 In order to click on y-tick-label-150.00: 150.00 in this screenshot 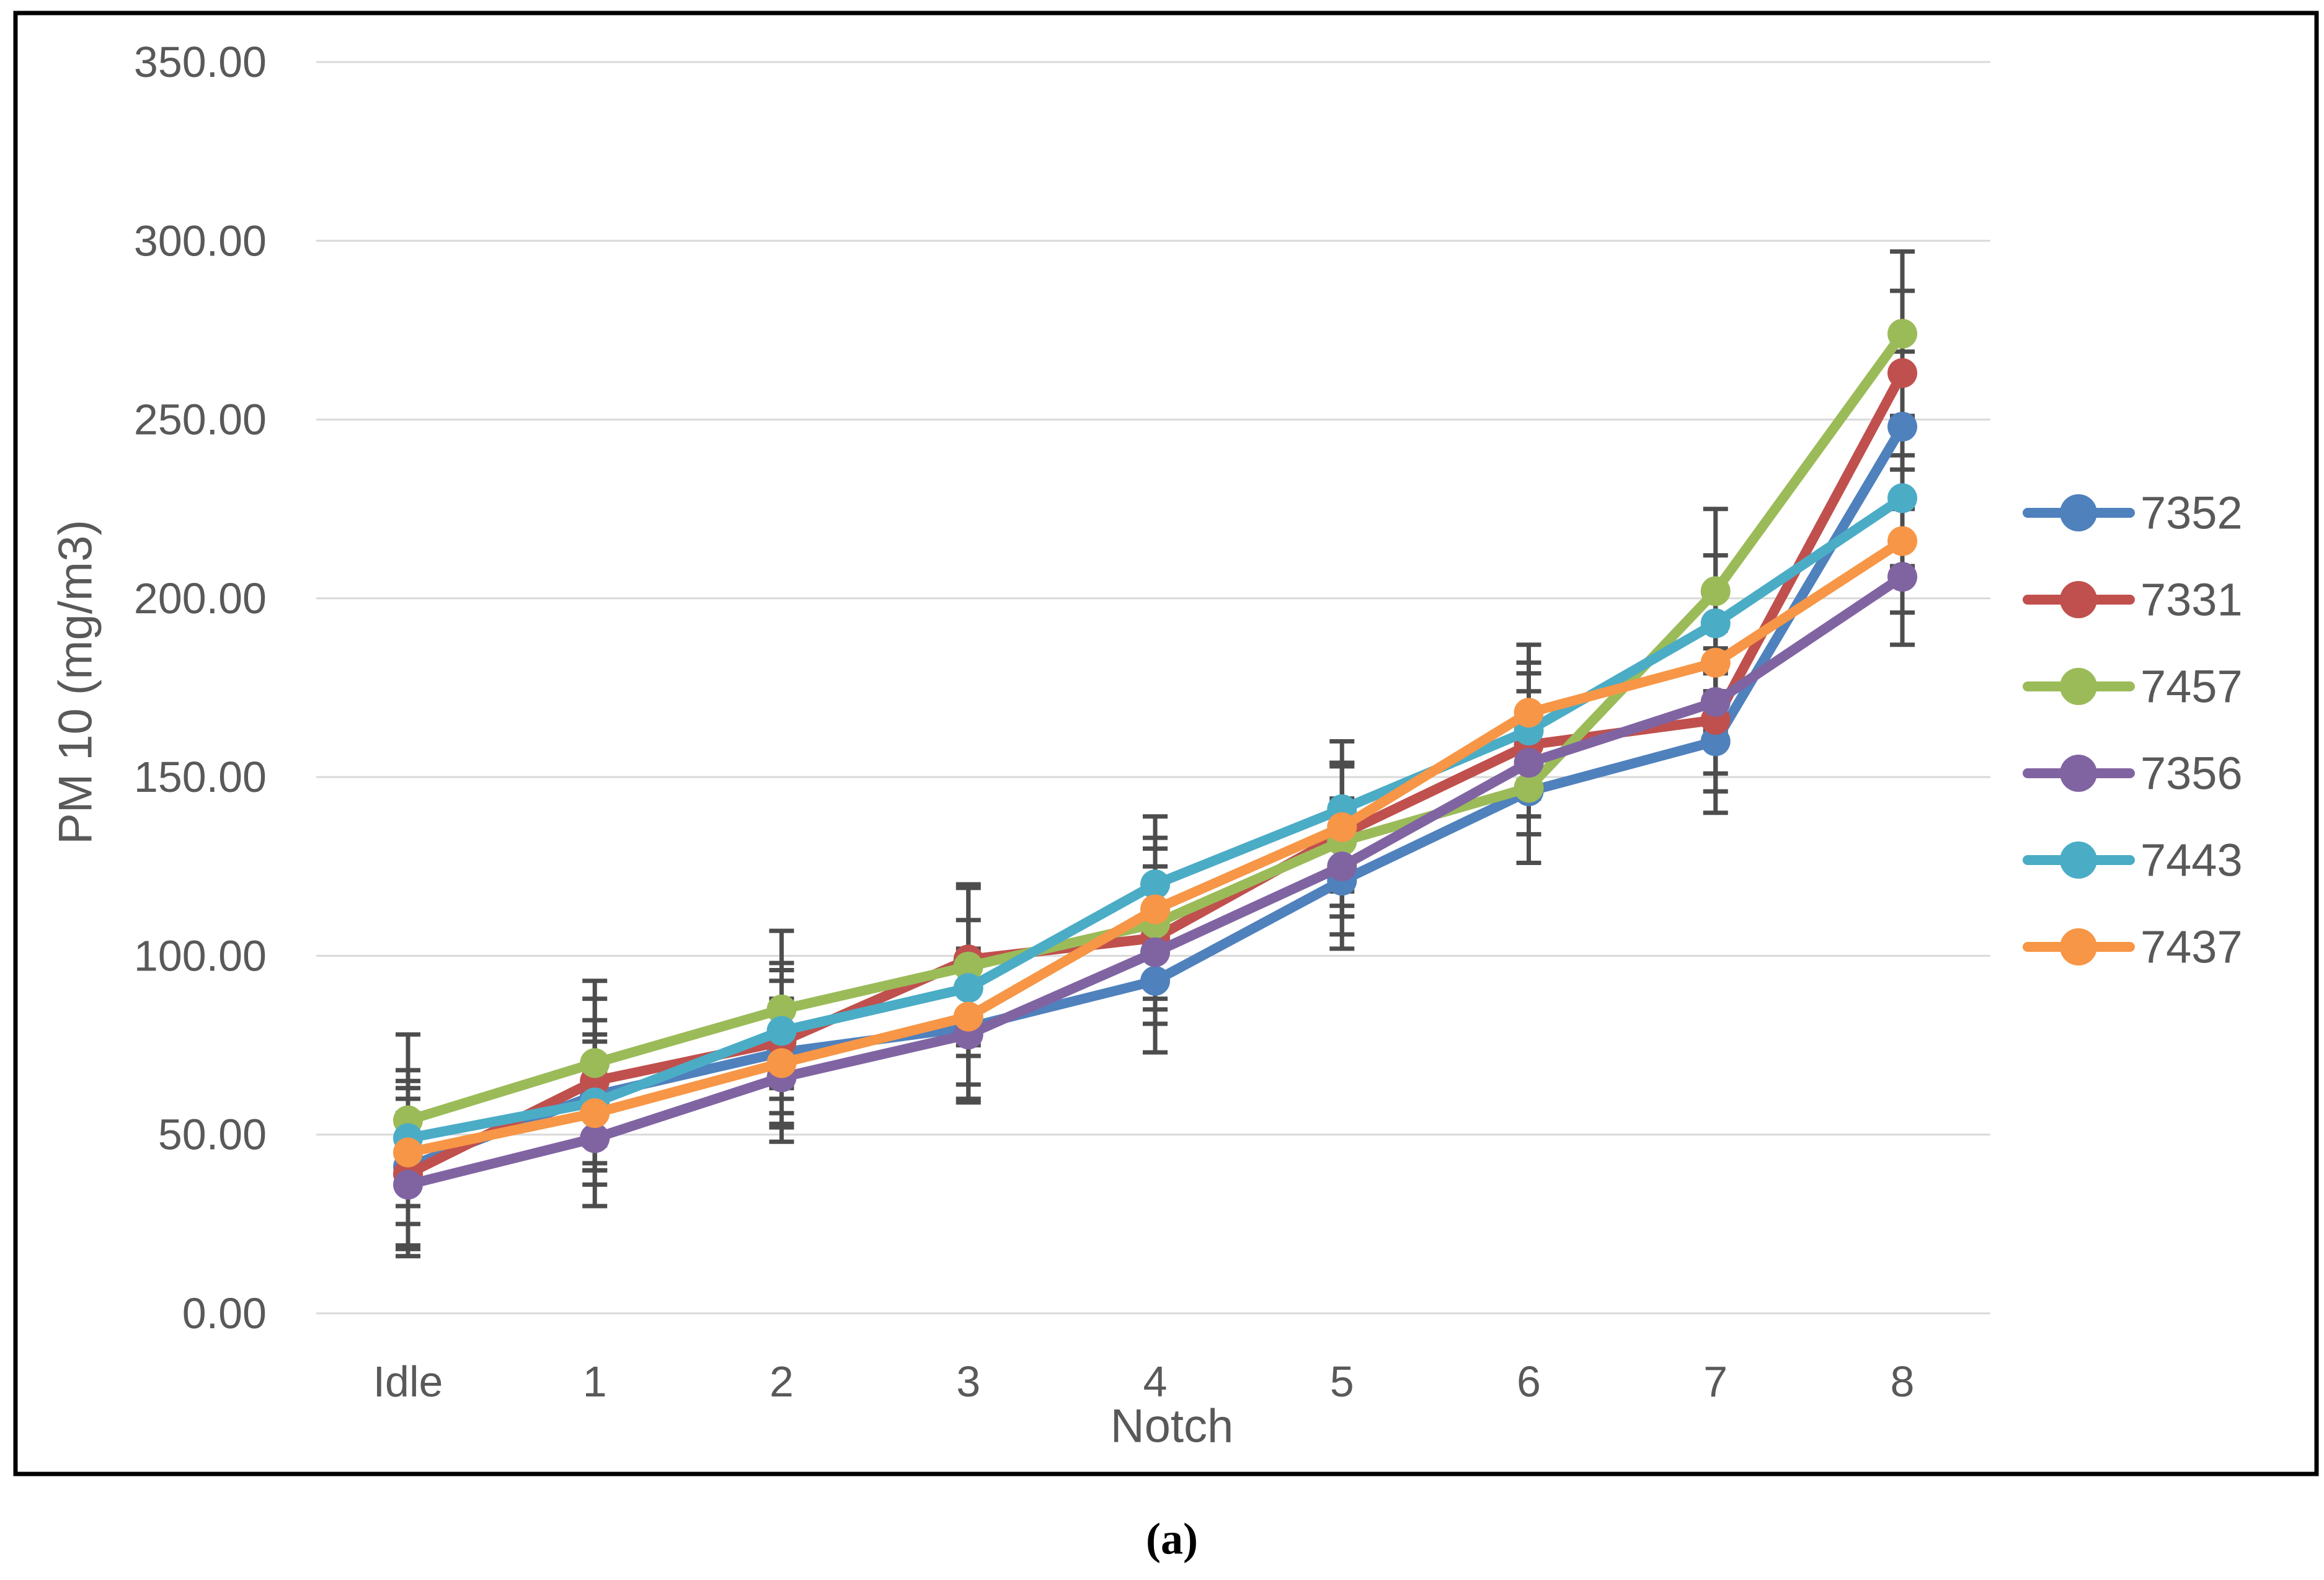, I will do `click(201, 777)`.